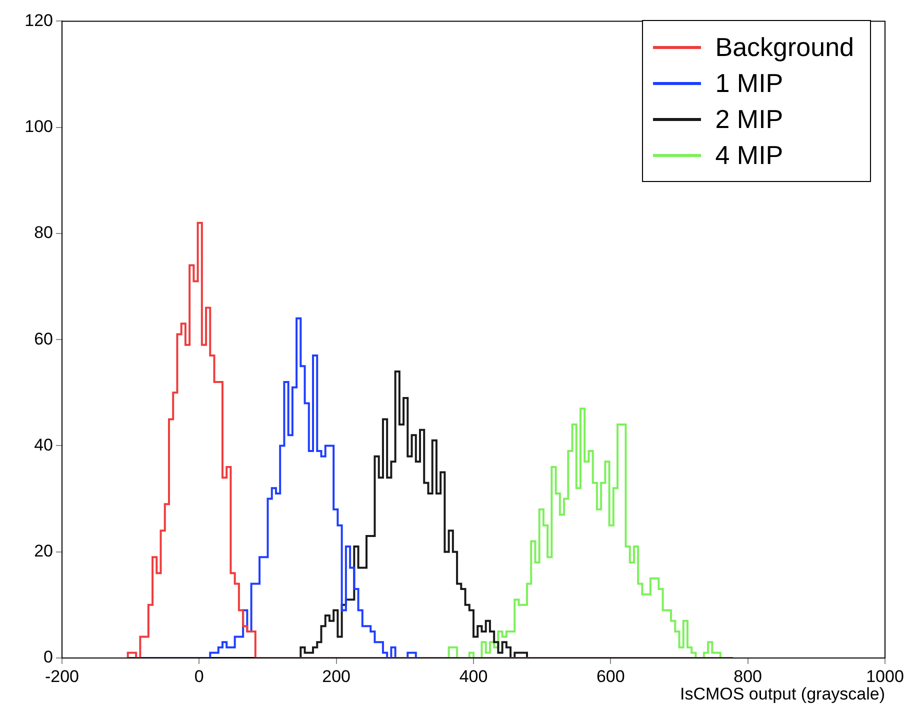  Describe the element at coordinates (199, 676) in the screenshot. I see `x-tick-label: 0` at that location.